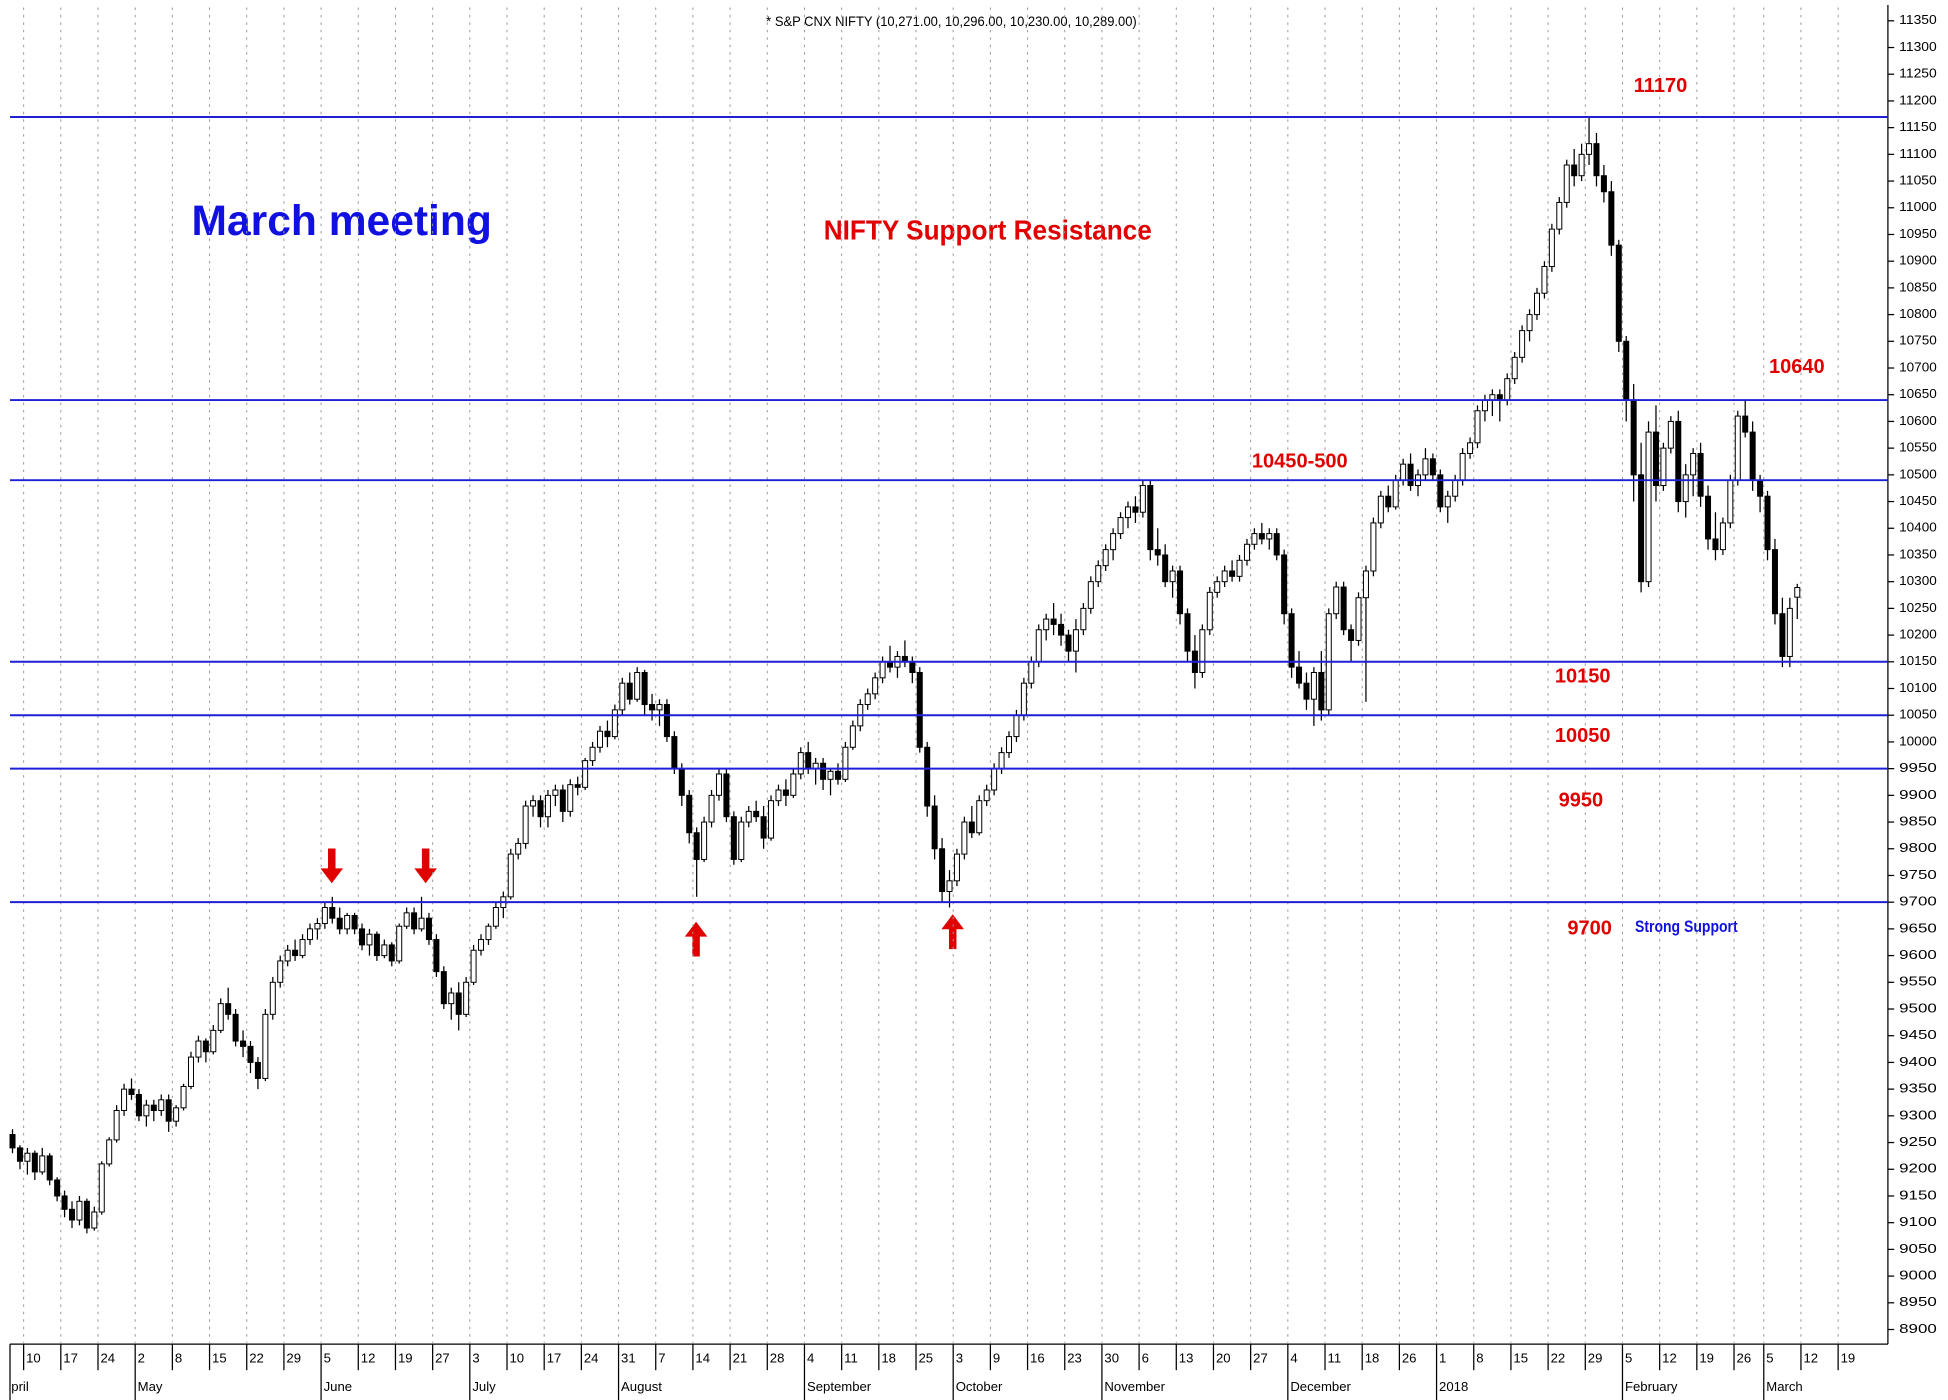  Describe the element at coordinates (1223, 1357) in the screenshot. I see `x-tick-label: 20` at that location.